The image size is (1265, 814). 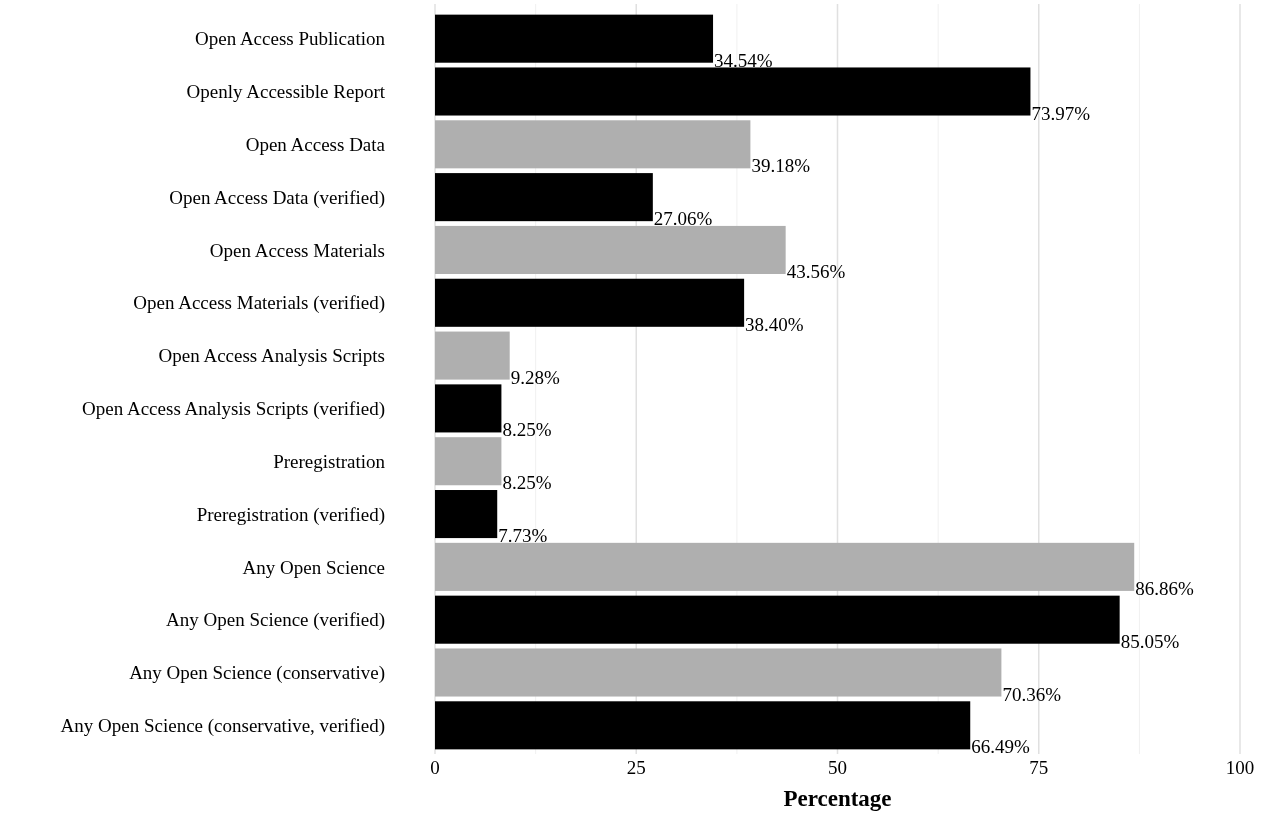 What do you see at coordinates (290, 514) in the screenshot?
I see `y-tick-label: Preregistration (verified)` at bounding box center [290, 514].